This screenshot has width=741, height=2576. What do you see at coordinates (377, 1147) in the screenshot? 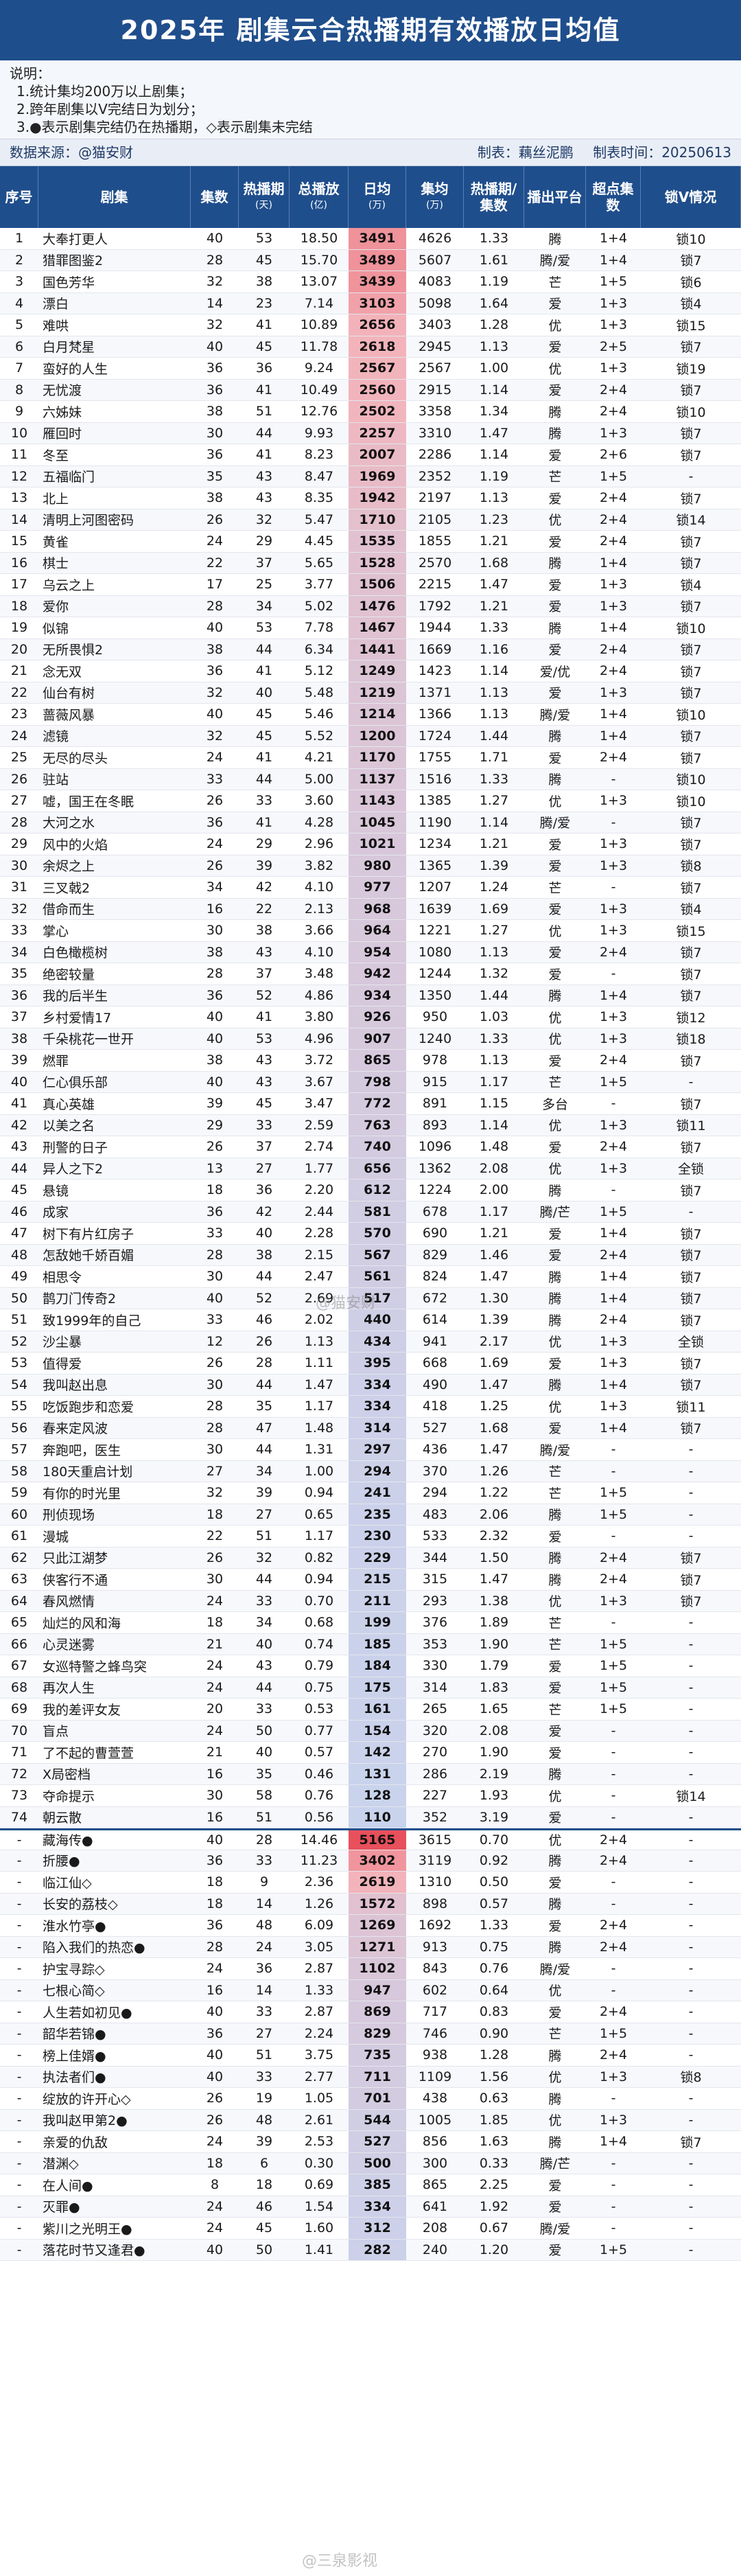
I see `cell-daily-avg: 740` at bounding box center [377, 1147].